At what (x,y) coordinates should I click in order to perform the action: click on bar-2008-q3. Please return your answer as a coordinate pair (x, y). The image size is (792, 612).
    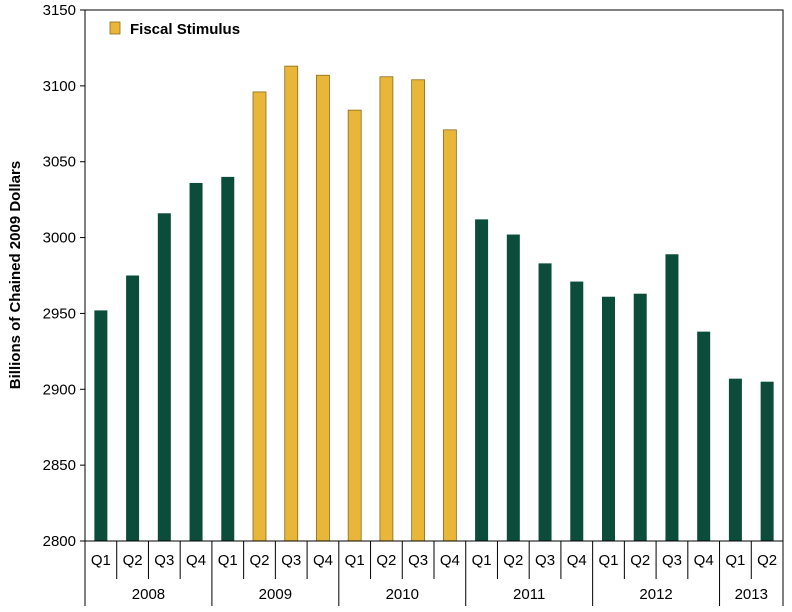
    Looking at the image, I should click on (164, 377).